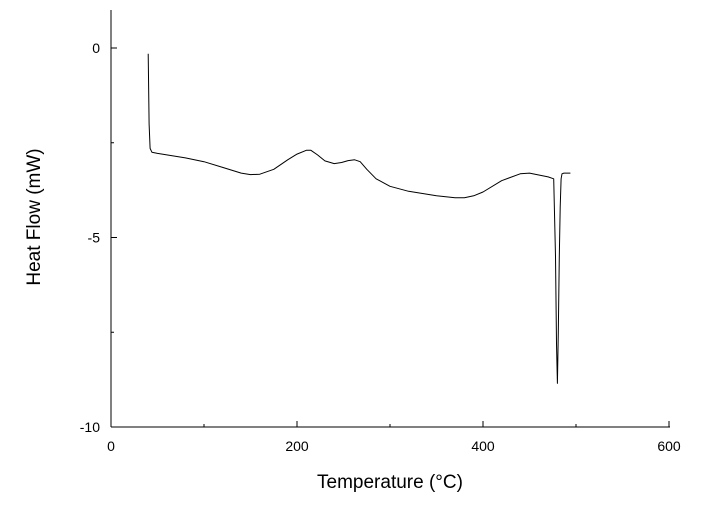 This screenshot has height=508, width=701. I want to click on y-tick-label: 0, so click(96, 48).